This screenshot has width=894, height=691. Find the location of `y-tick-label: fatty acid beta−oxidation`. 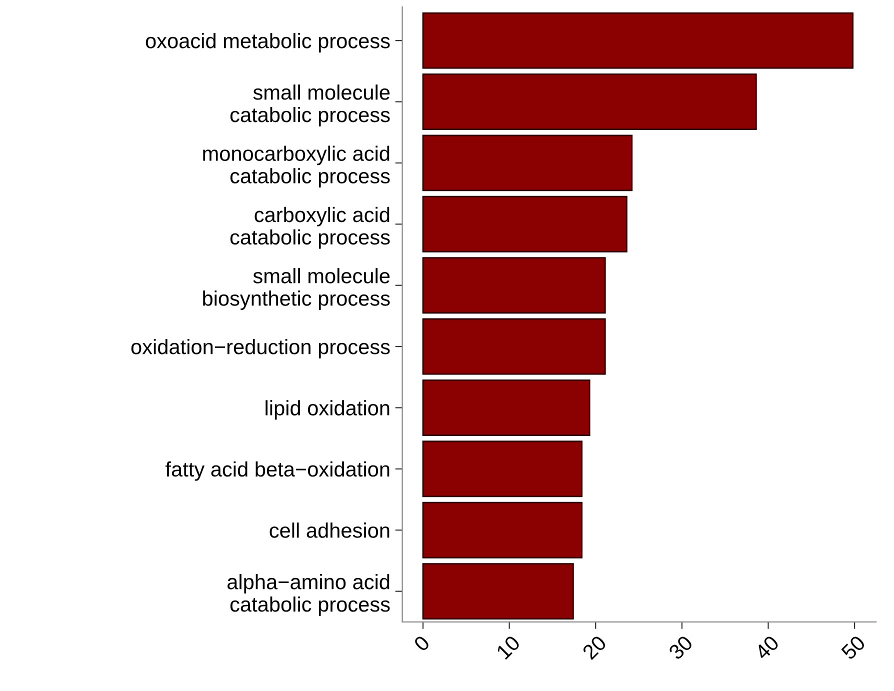

y-tick-label: fatty acid beta−oxidation is located at coordinates (278, 471).